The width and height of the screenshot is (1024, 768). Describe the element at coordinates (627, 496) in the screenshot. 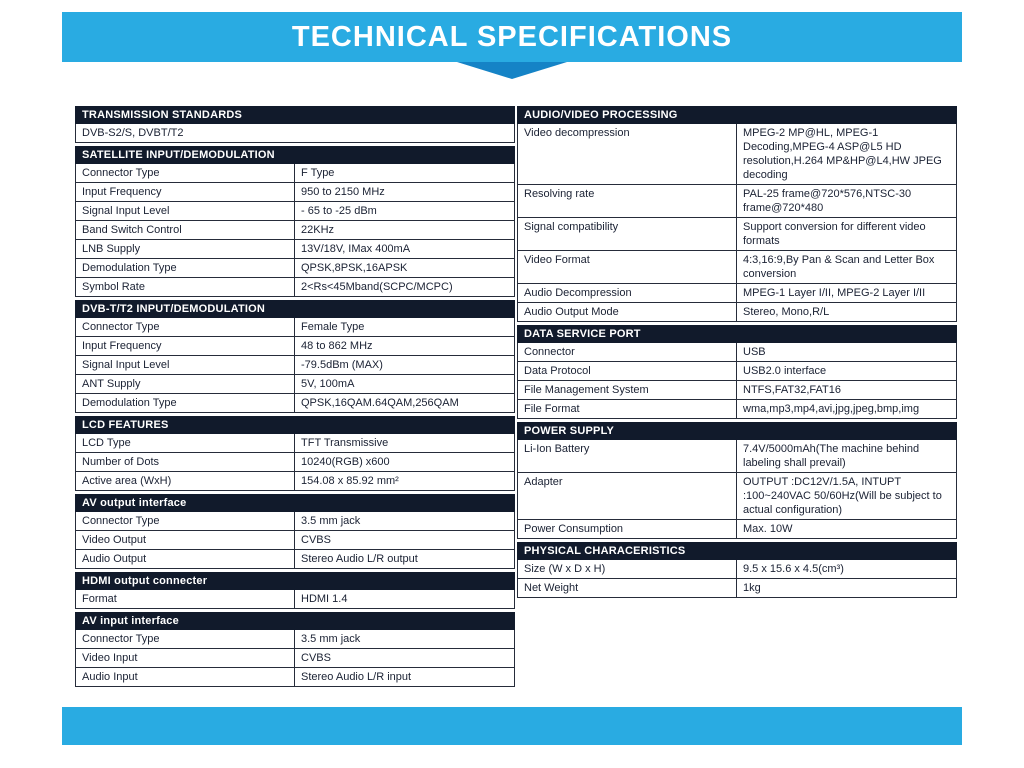

I see `spec-label: Adapter` at that location.